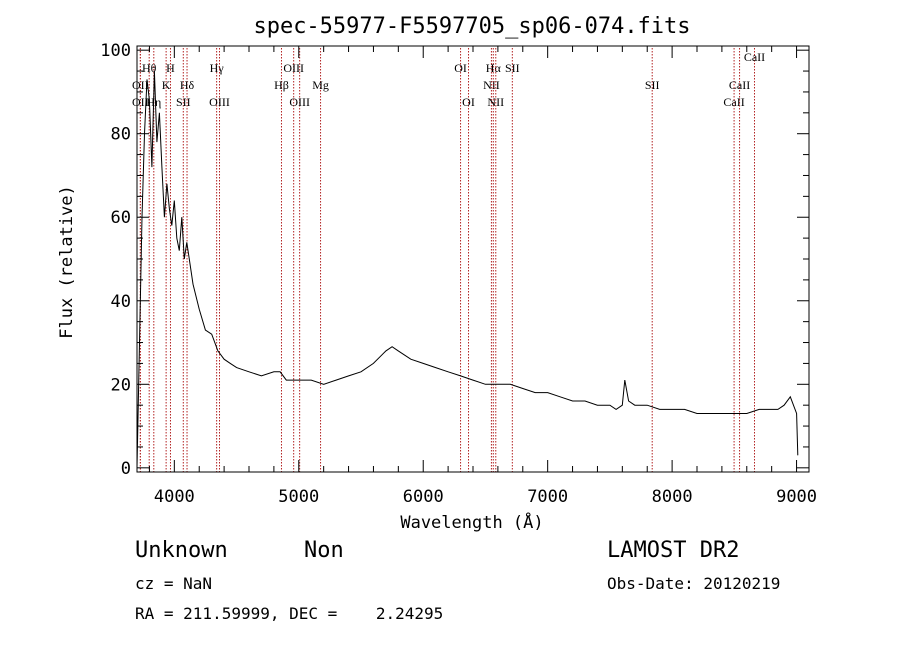  I want to click on survey-label: LAMOST DR2, so click(673, 550).